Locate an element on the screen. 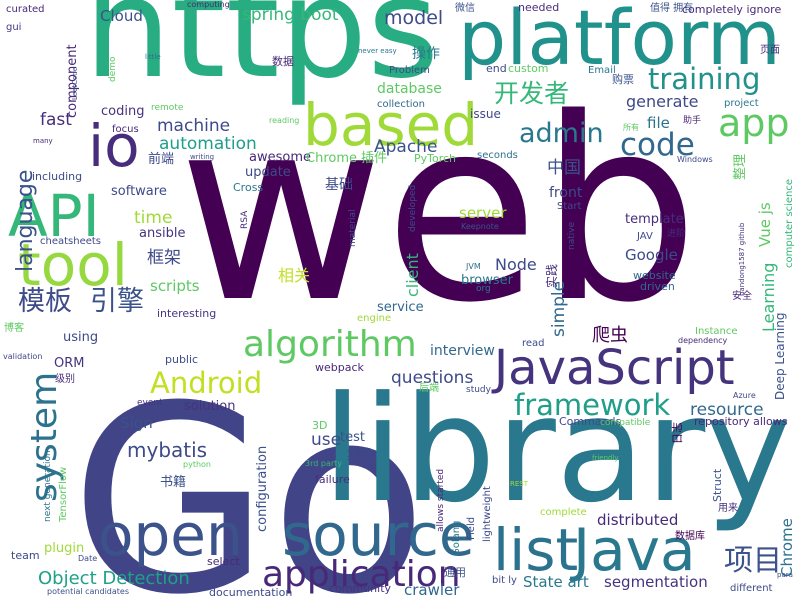 The image size is (800, 600). word: Sign is located at coordinates (136, 423).